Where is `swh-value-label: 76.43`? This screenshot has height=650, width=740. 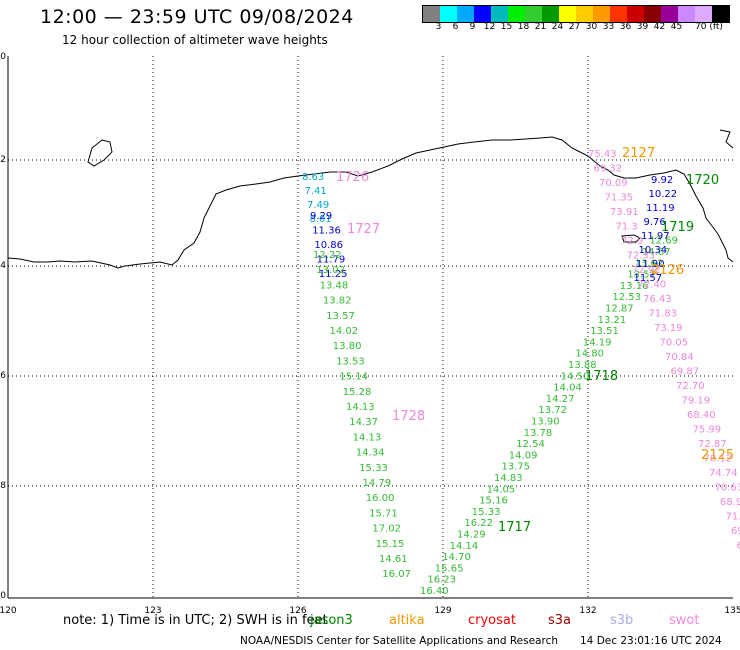 swh-value-label: 76.43 is located at coordinates (657, 299).